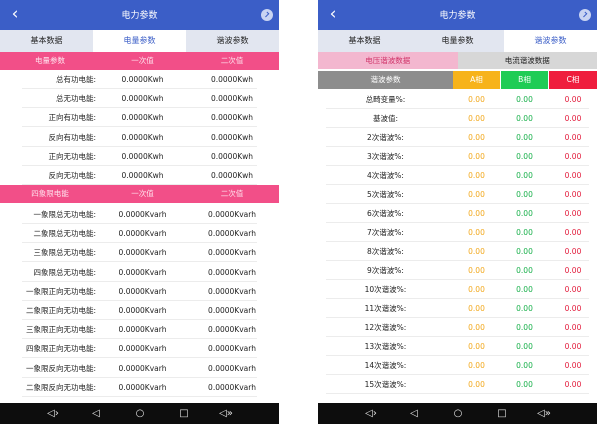 The width and height of the screenshot is (597, 424). Describe the element at coordinates (50, 60) in the screenshot. I see `header-energy-params: 电量参数` at that location.